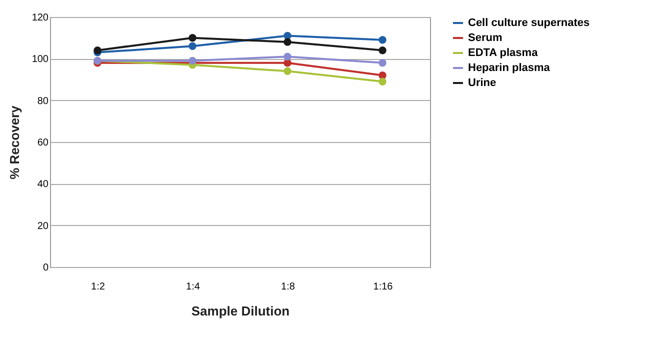 Image resolution: width=650 pixels, height=338 pixels. What do you see at coordinates (288, 287) in the screenshot?
I see `x-tick-label: 1:8` at bounding box center [288, 287].